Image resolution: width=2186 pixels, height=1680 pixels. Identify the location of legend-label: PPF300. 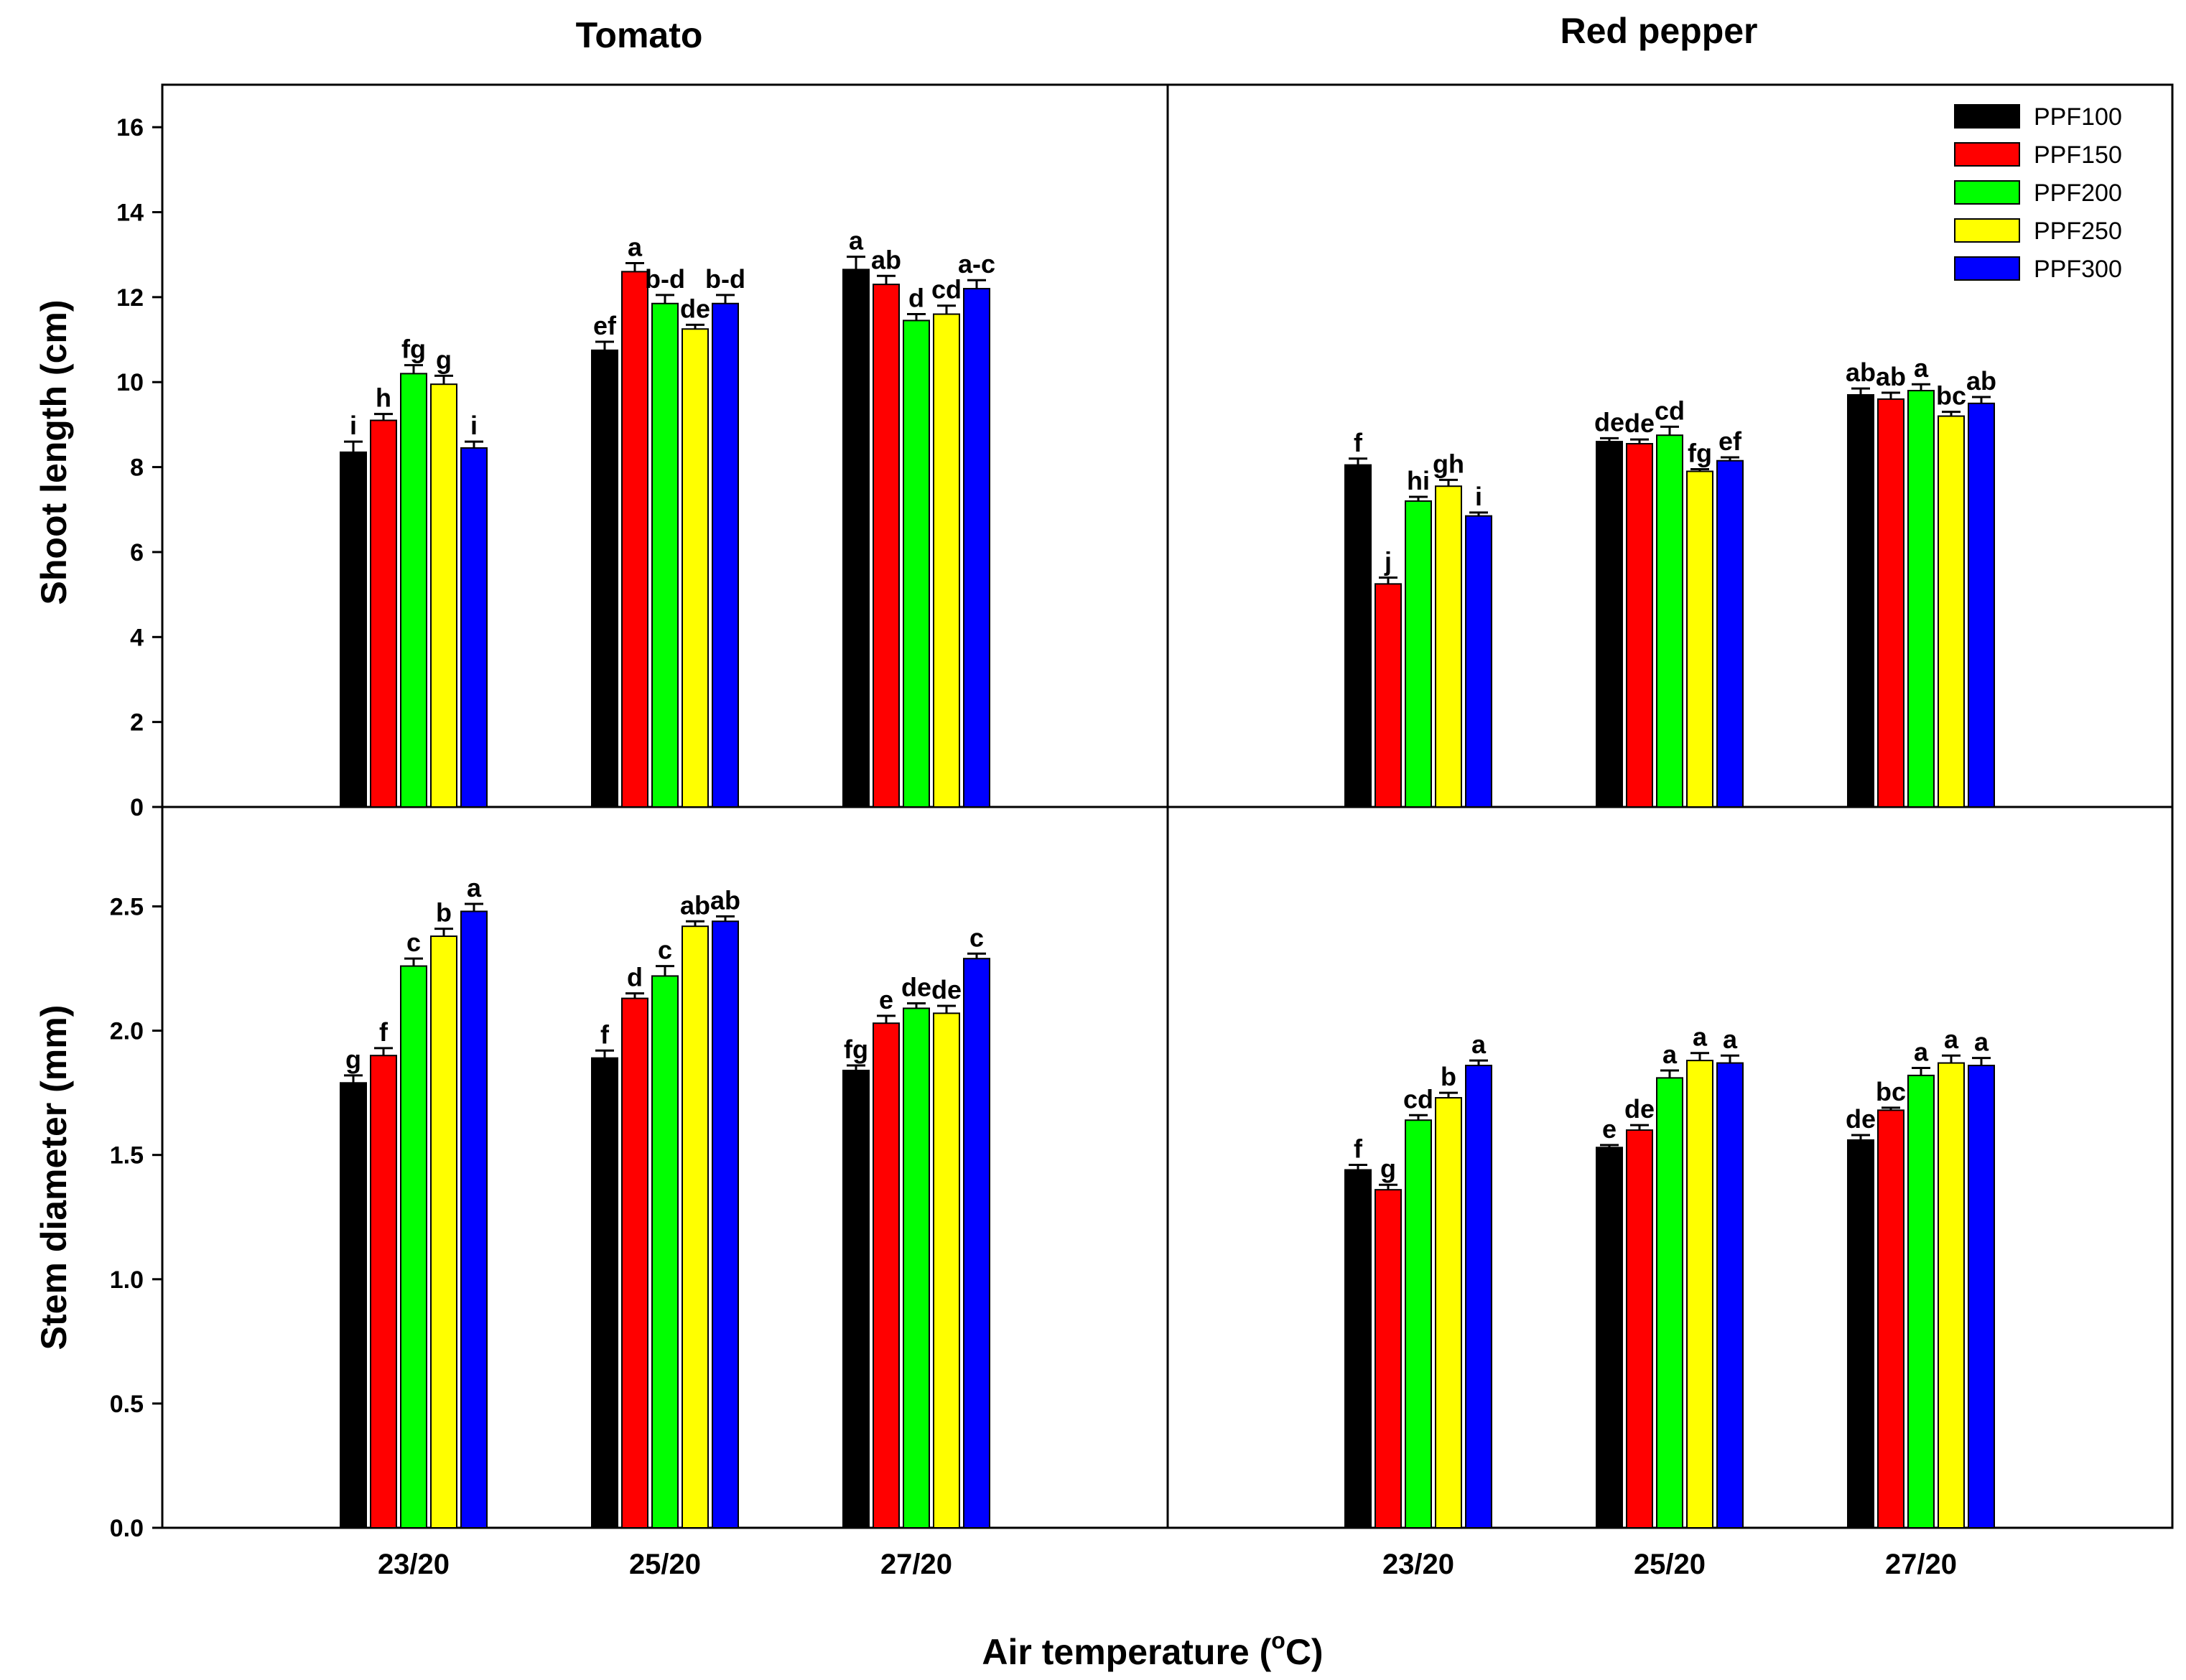
(2078, 269).